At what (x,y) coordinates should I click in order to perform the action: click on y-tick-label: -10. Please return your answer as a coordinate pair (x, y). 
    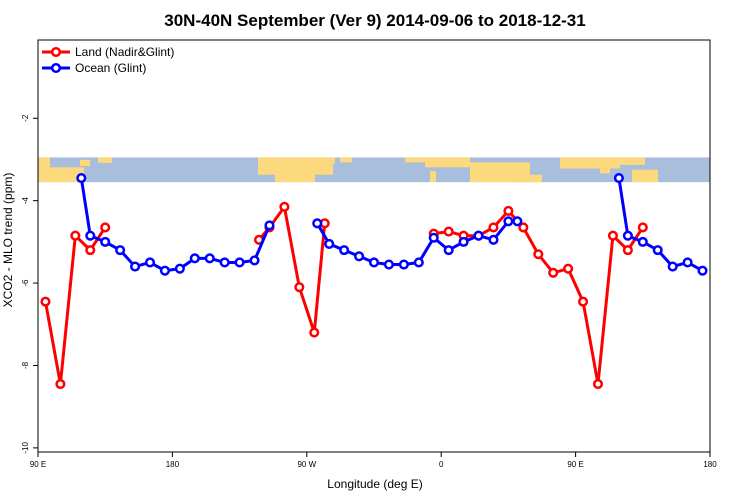
    Looking at the image, I should click on (25, 448).